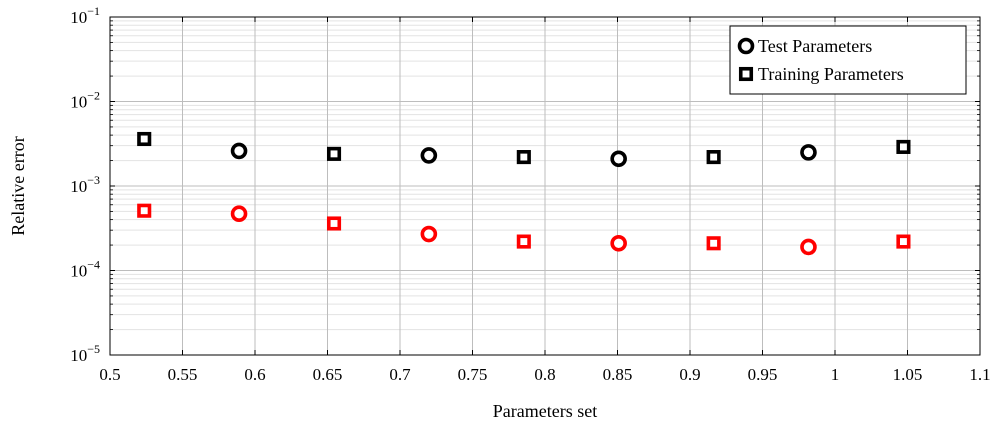 The width and height of the screenshot is (1000, 426). What do you see at coordinates (689, 374) in the screenshot?
I see `x-tick-label: 0.9` at bounding box center [689, 374].